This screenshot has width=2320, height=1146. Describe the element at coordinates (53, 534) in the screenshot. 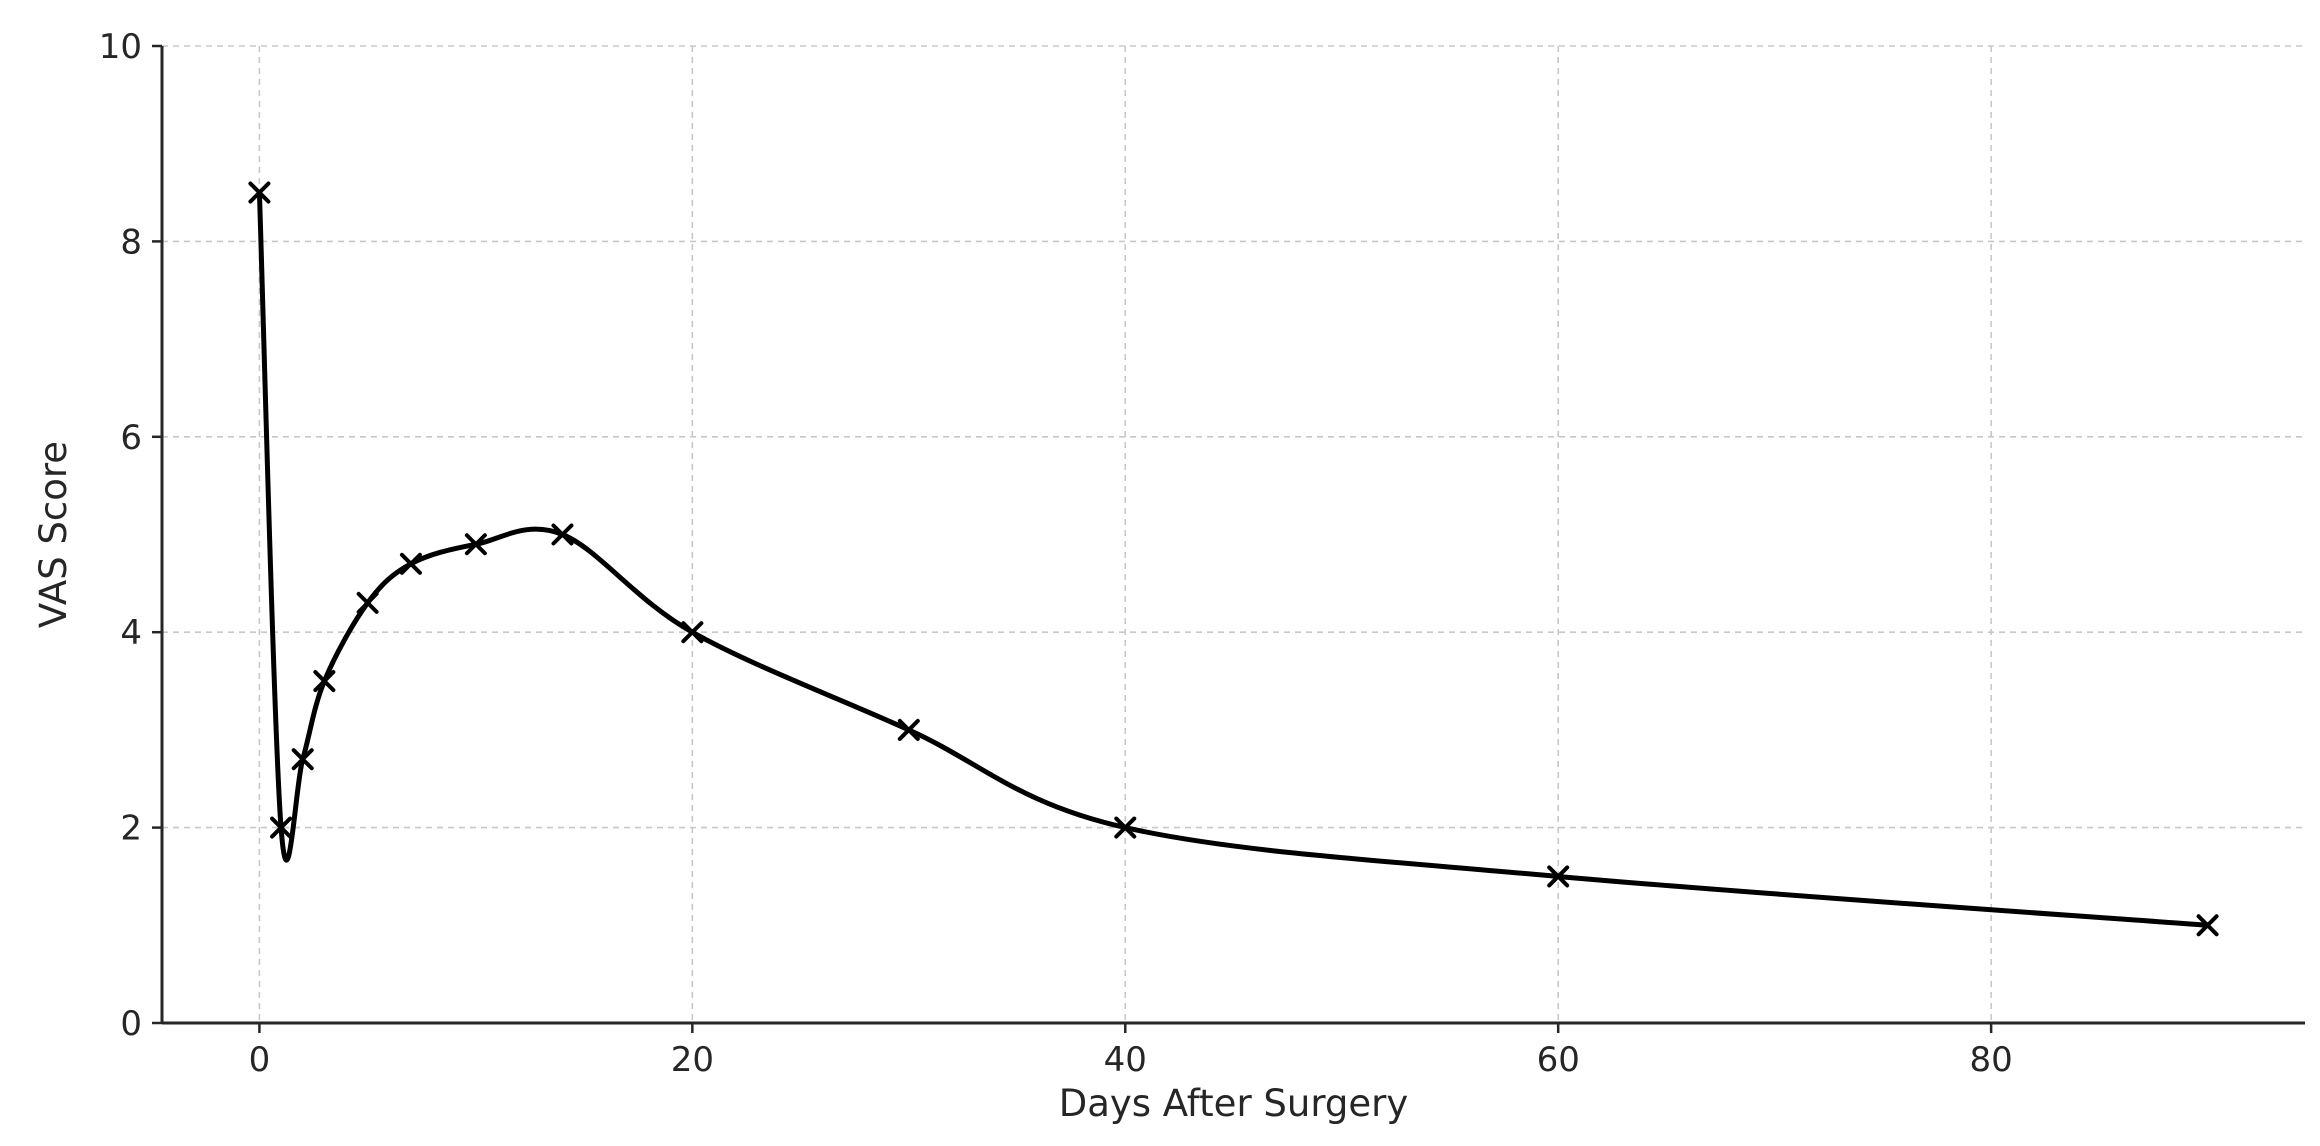

I see `y-axis-title: VAS Score` at that location.